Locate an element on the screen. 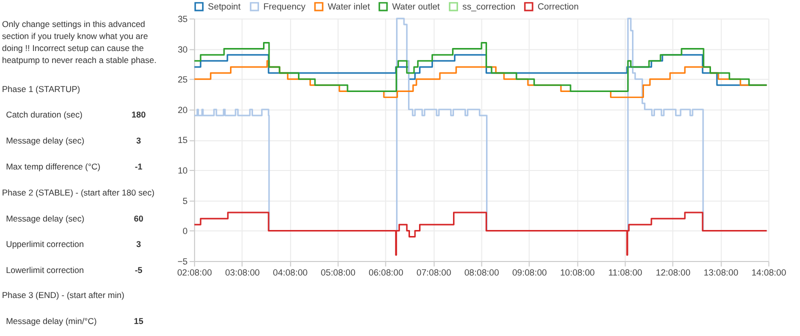  legend-label: ss_correction is located at coordinates (489, 7).